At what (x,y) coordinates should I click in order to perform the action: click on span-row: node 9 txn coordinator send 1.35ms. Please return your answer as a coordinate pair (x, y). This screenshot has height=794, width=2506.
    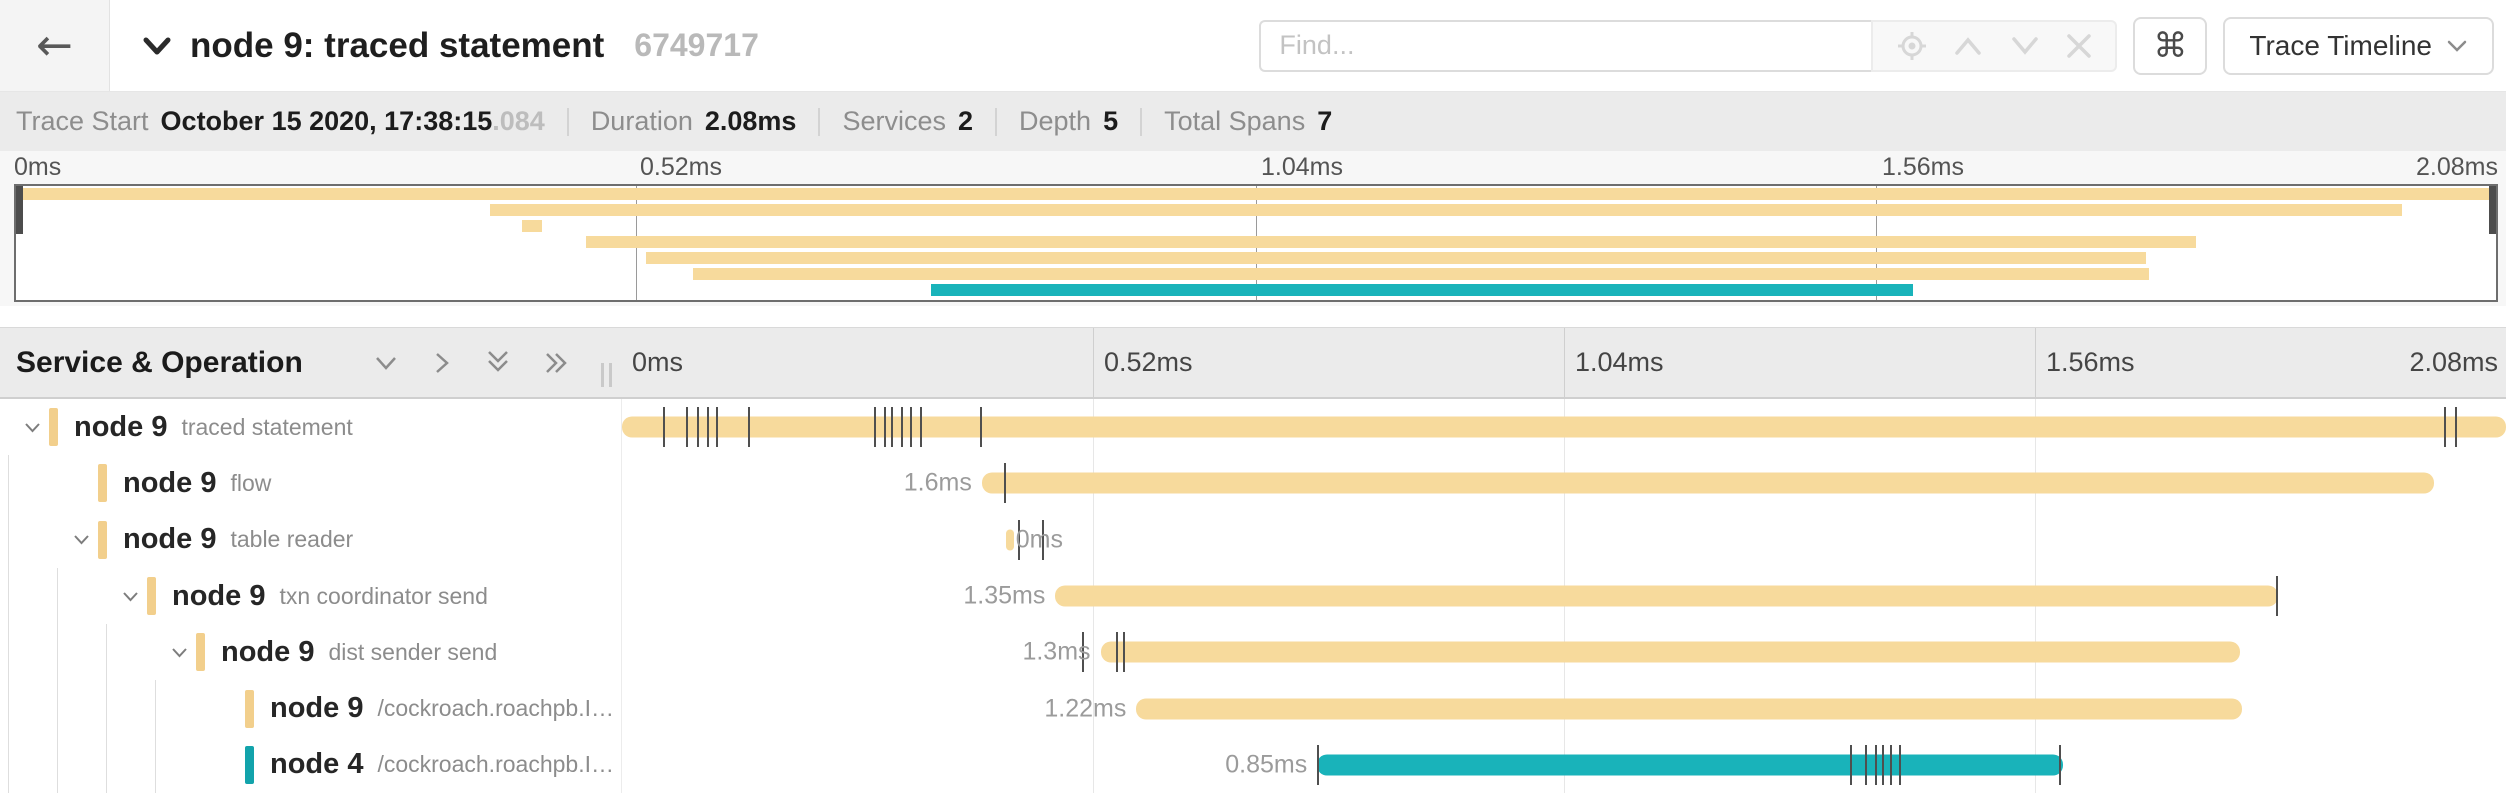
    Looking at the image, I should click on (1253, 596).